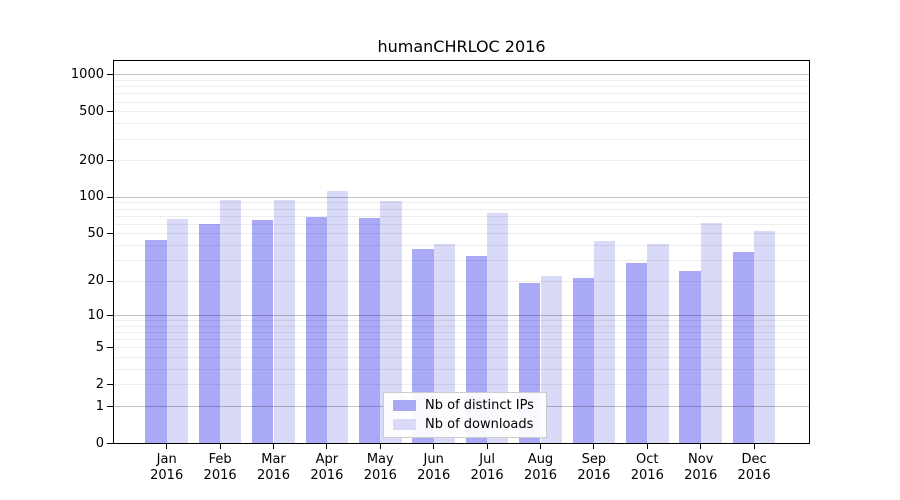  Describe the element at coordinates (99, 347) in the screenshot. I see `y-tick-label: 5` at that location.